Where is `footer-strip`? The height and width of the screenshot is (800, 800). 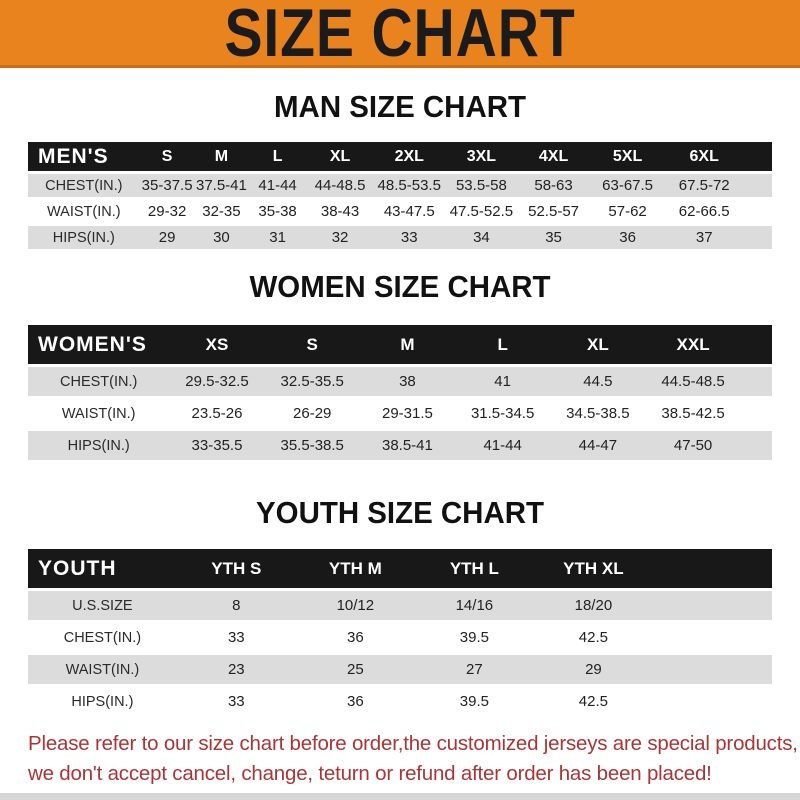 footer-strip is located at coordinates (400, 796).